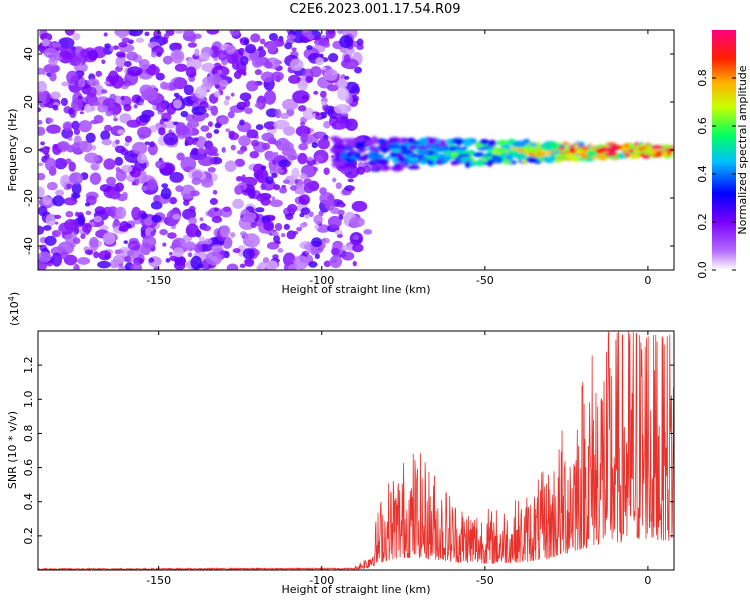 Image resolution: width=750 pixels, height=600 pixels. I want to click on colorbar-tick-label: 0.8, so click(702, 78).